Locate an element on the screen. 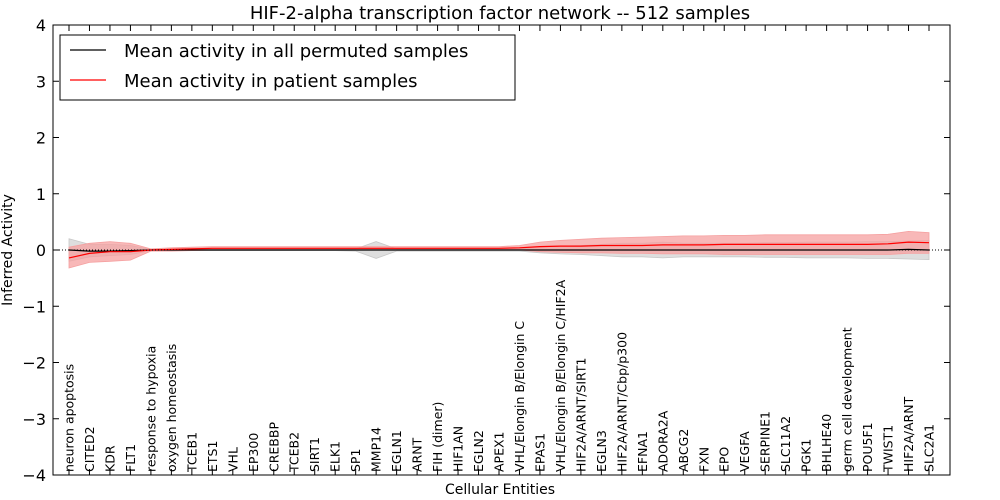  x-tick-label: APEX1 is located at coordinates (499, 451).